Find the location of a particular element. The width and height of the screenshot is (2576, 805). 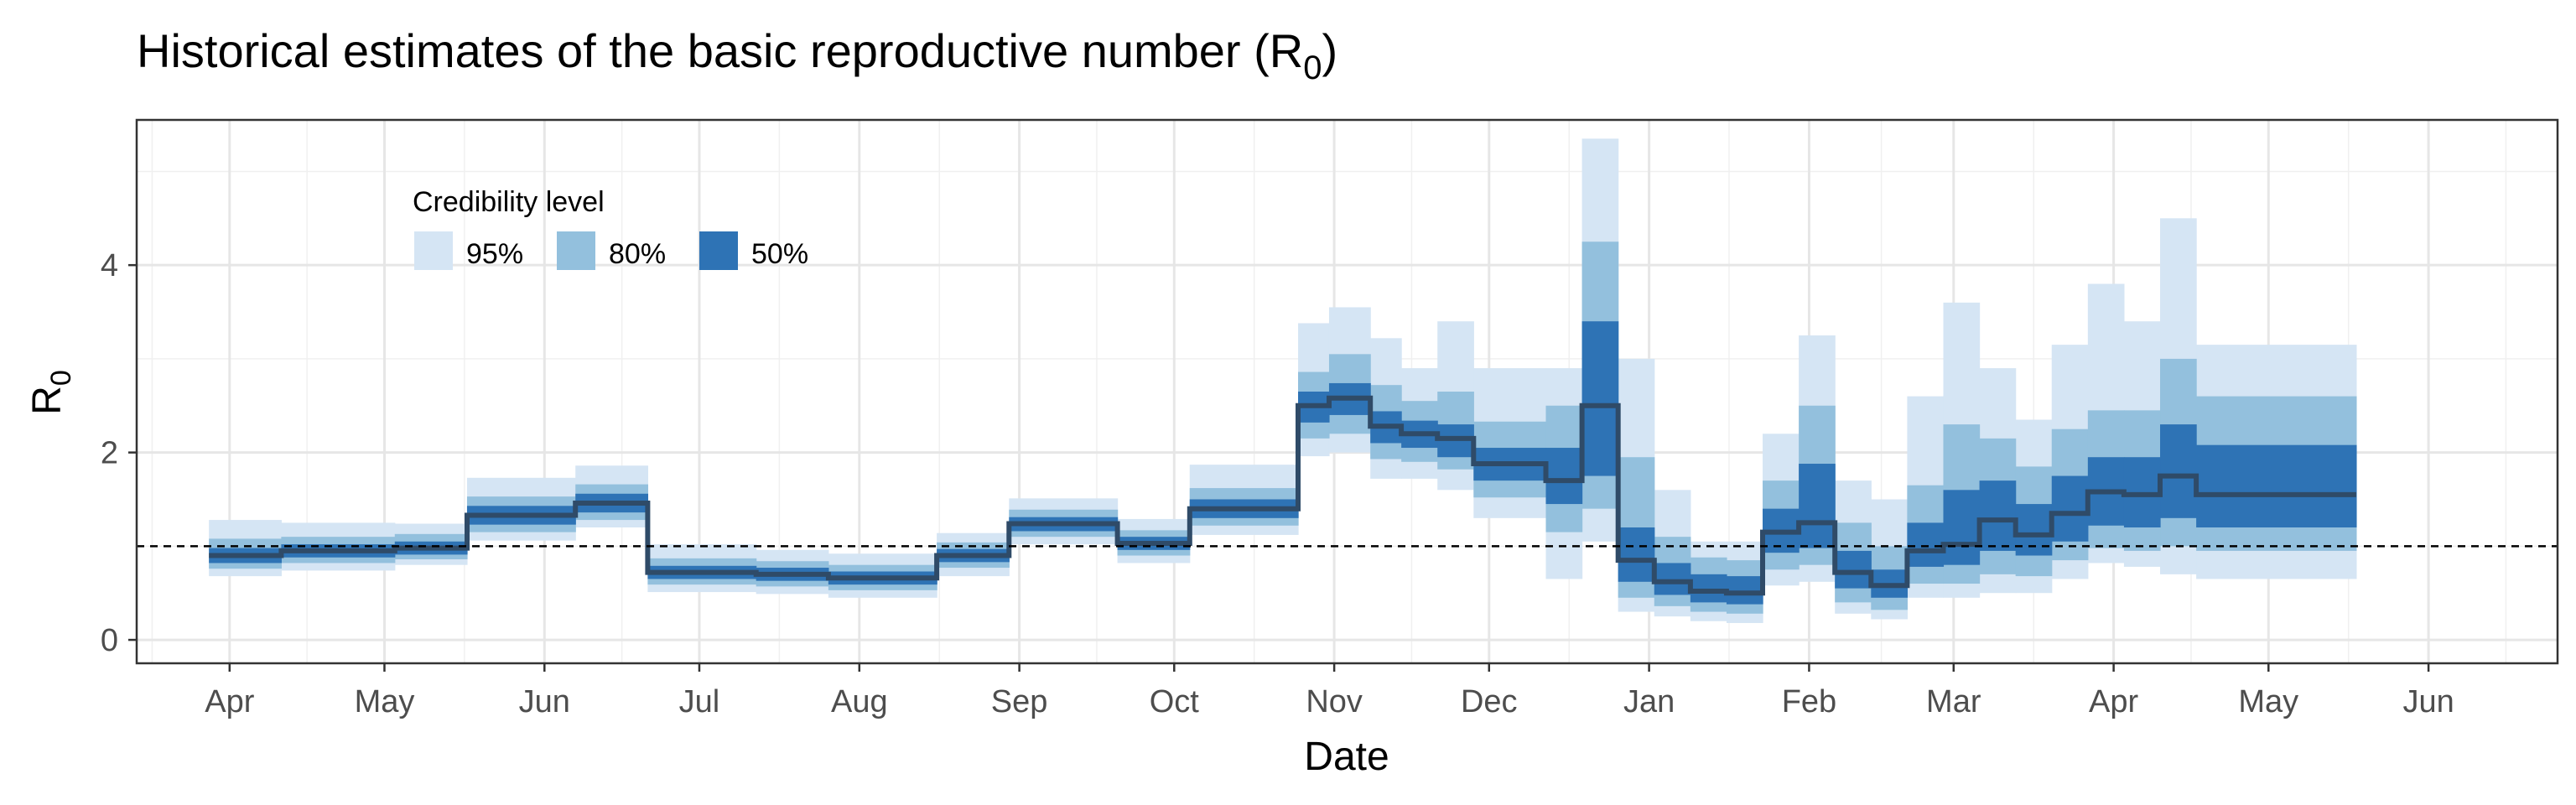

x-tick-label: Mar is located at coordinates (1953, 701).